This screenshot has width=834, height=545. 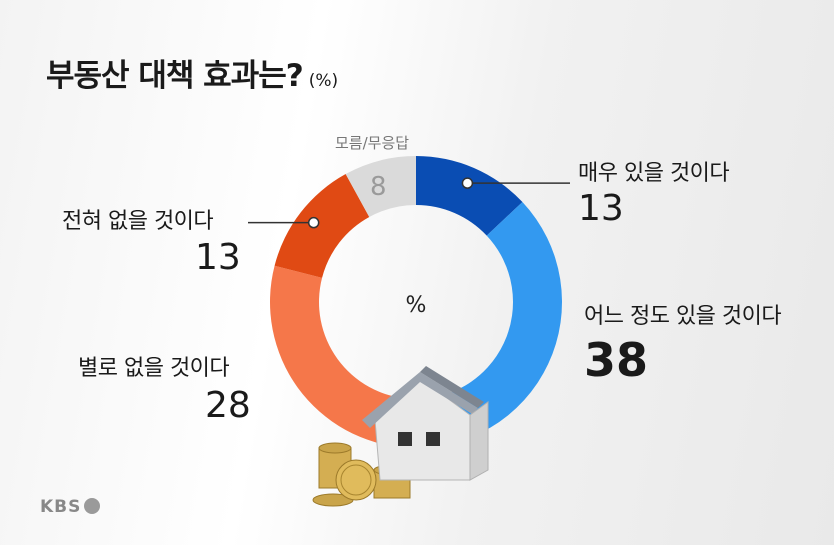 What do you see at coordinates (322, 226) in the screenshot?
I see `slice-not-at-all-effective` at bounding box center [322, 226].